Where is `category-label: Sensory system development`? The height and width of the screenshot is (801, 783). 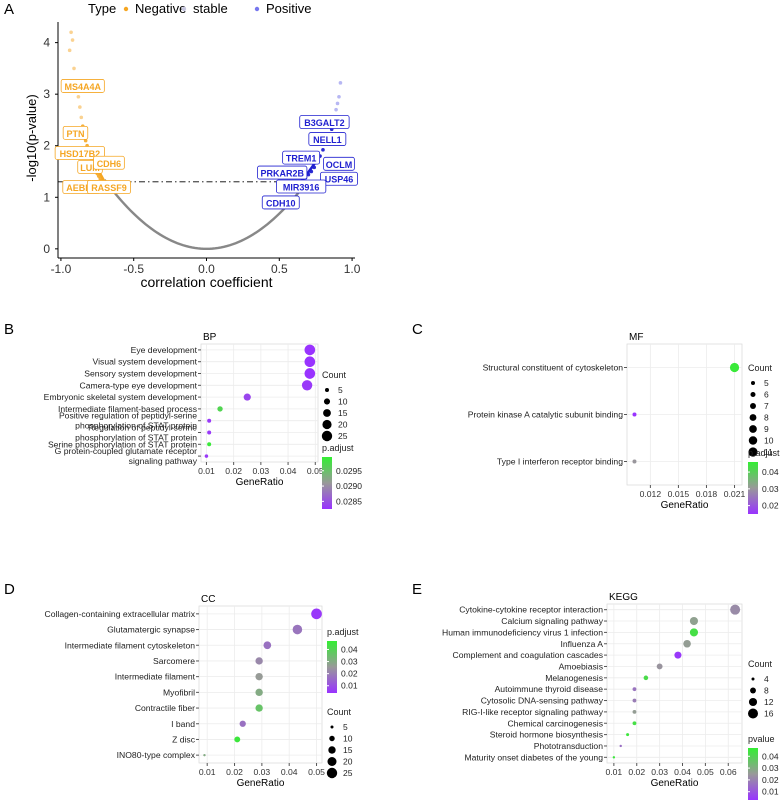 category-label: Sensory system development is located at coordinates (140, 374).